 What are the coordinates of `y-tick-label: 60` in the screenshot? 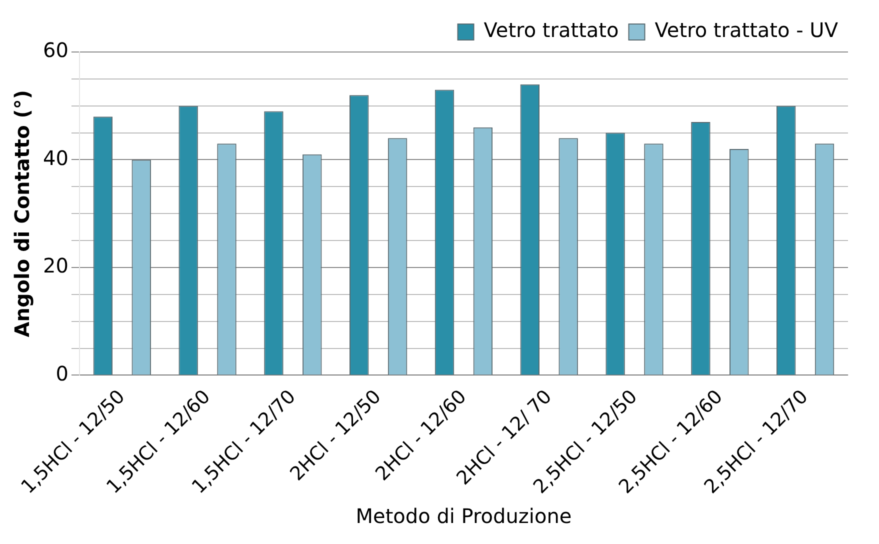 It's located at (55, 50).